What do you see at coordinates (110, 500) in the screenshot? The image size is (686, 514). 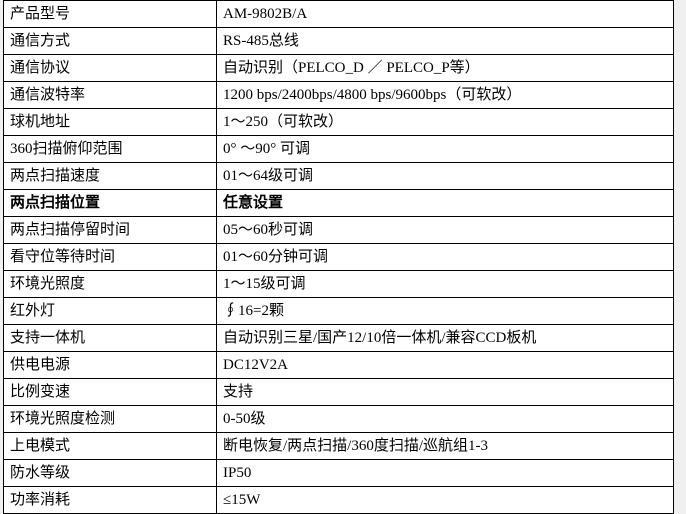 I see `spec-label-cell: 功率消耗` at bounding box center [110, 500].